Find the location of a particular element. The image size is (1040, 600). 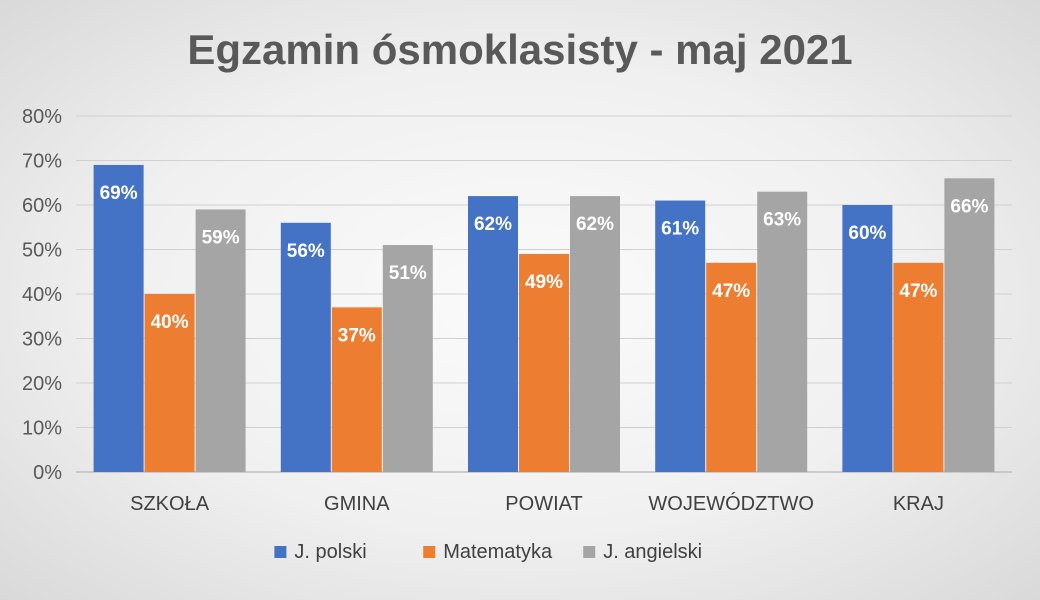

data-label: 61% is located at coordinates (680, 229).